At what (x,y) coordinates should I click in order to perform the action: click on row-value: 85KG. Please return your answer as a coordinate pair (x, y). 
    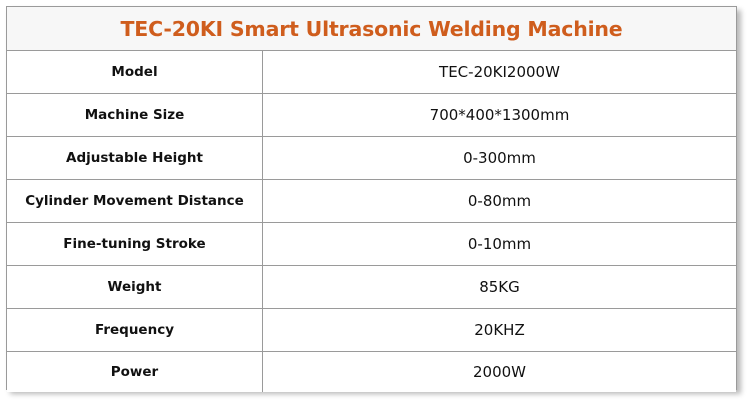
    Looking at the image, I should click on (499, 287).